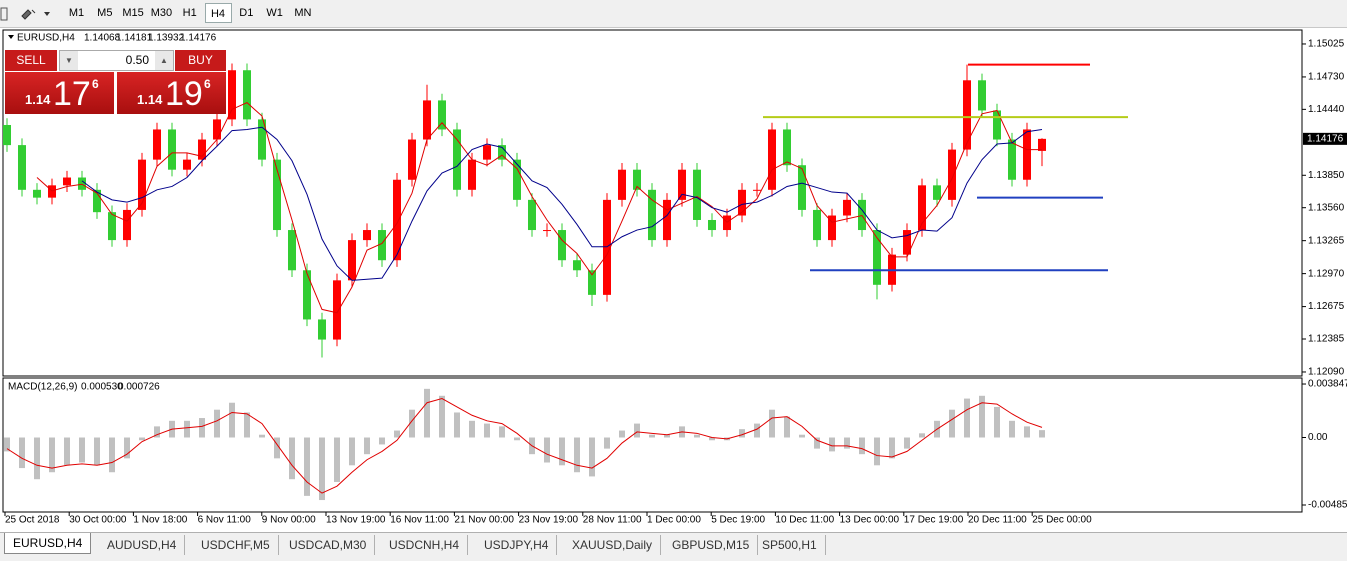 The width and height of the screenshot is (1347, 561). What do you see at coordinates (236, 545) in the screenshot?
I see `chart-tab: USDCHF,M5` at bounding box center [236, 545].